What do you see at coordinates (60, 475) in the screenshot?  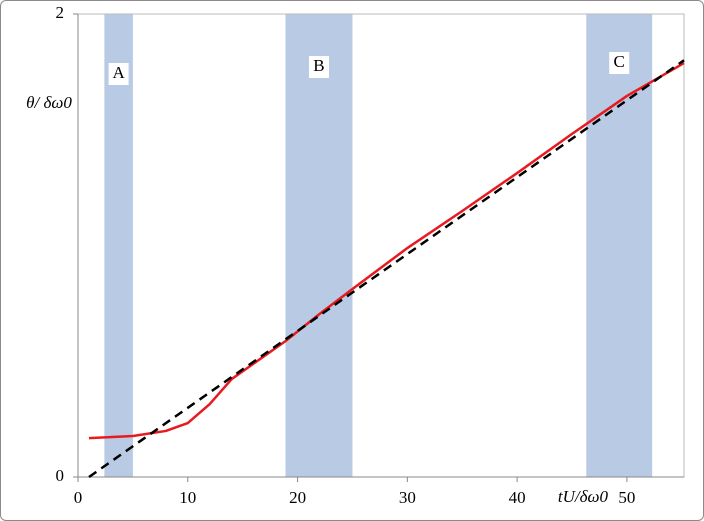 I see `y-tick-label: 0` at bounding box center [60, 475].